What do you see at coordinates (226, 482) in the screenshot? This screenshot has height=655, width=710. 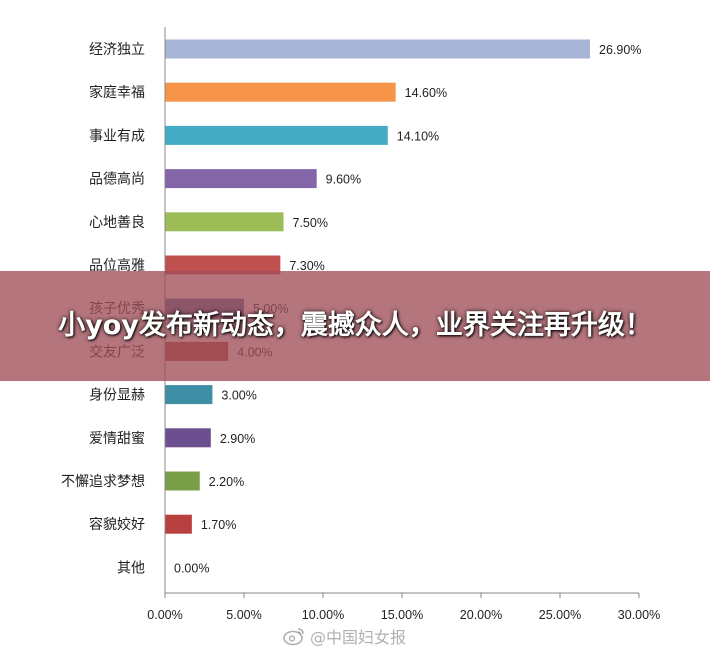 I see `value-label: 2.20%` at bounding box center [226, 482].